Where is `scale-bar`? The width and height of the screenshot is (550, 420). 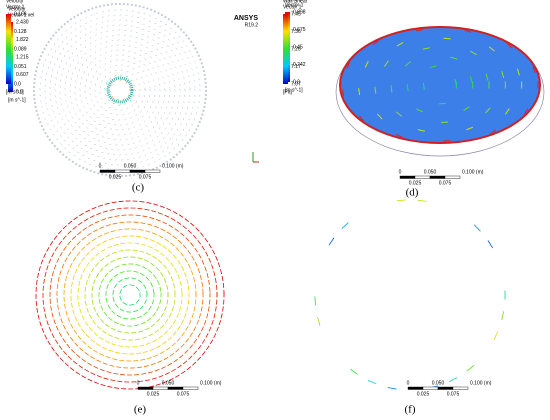 scale-bar is located at coordinates (160, 388).